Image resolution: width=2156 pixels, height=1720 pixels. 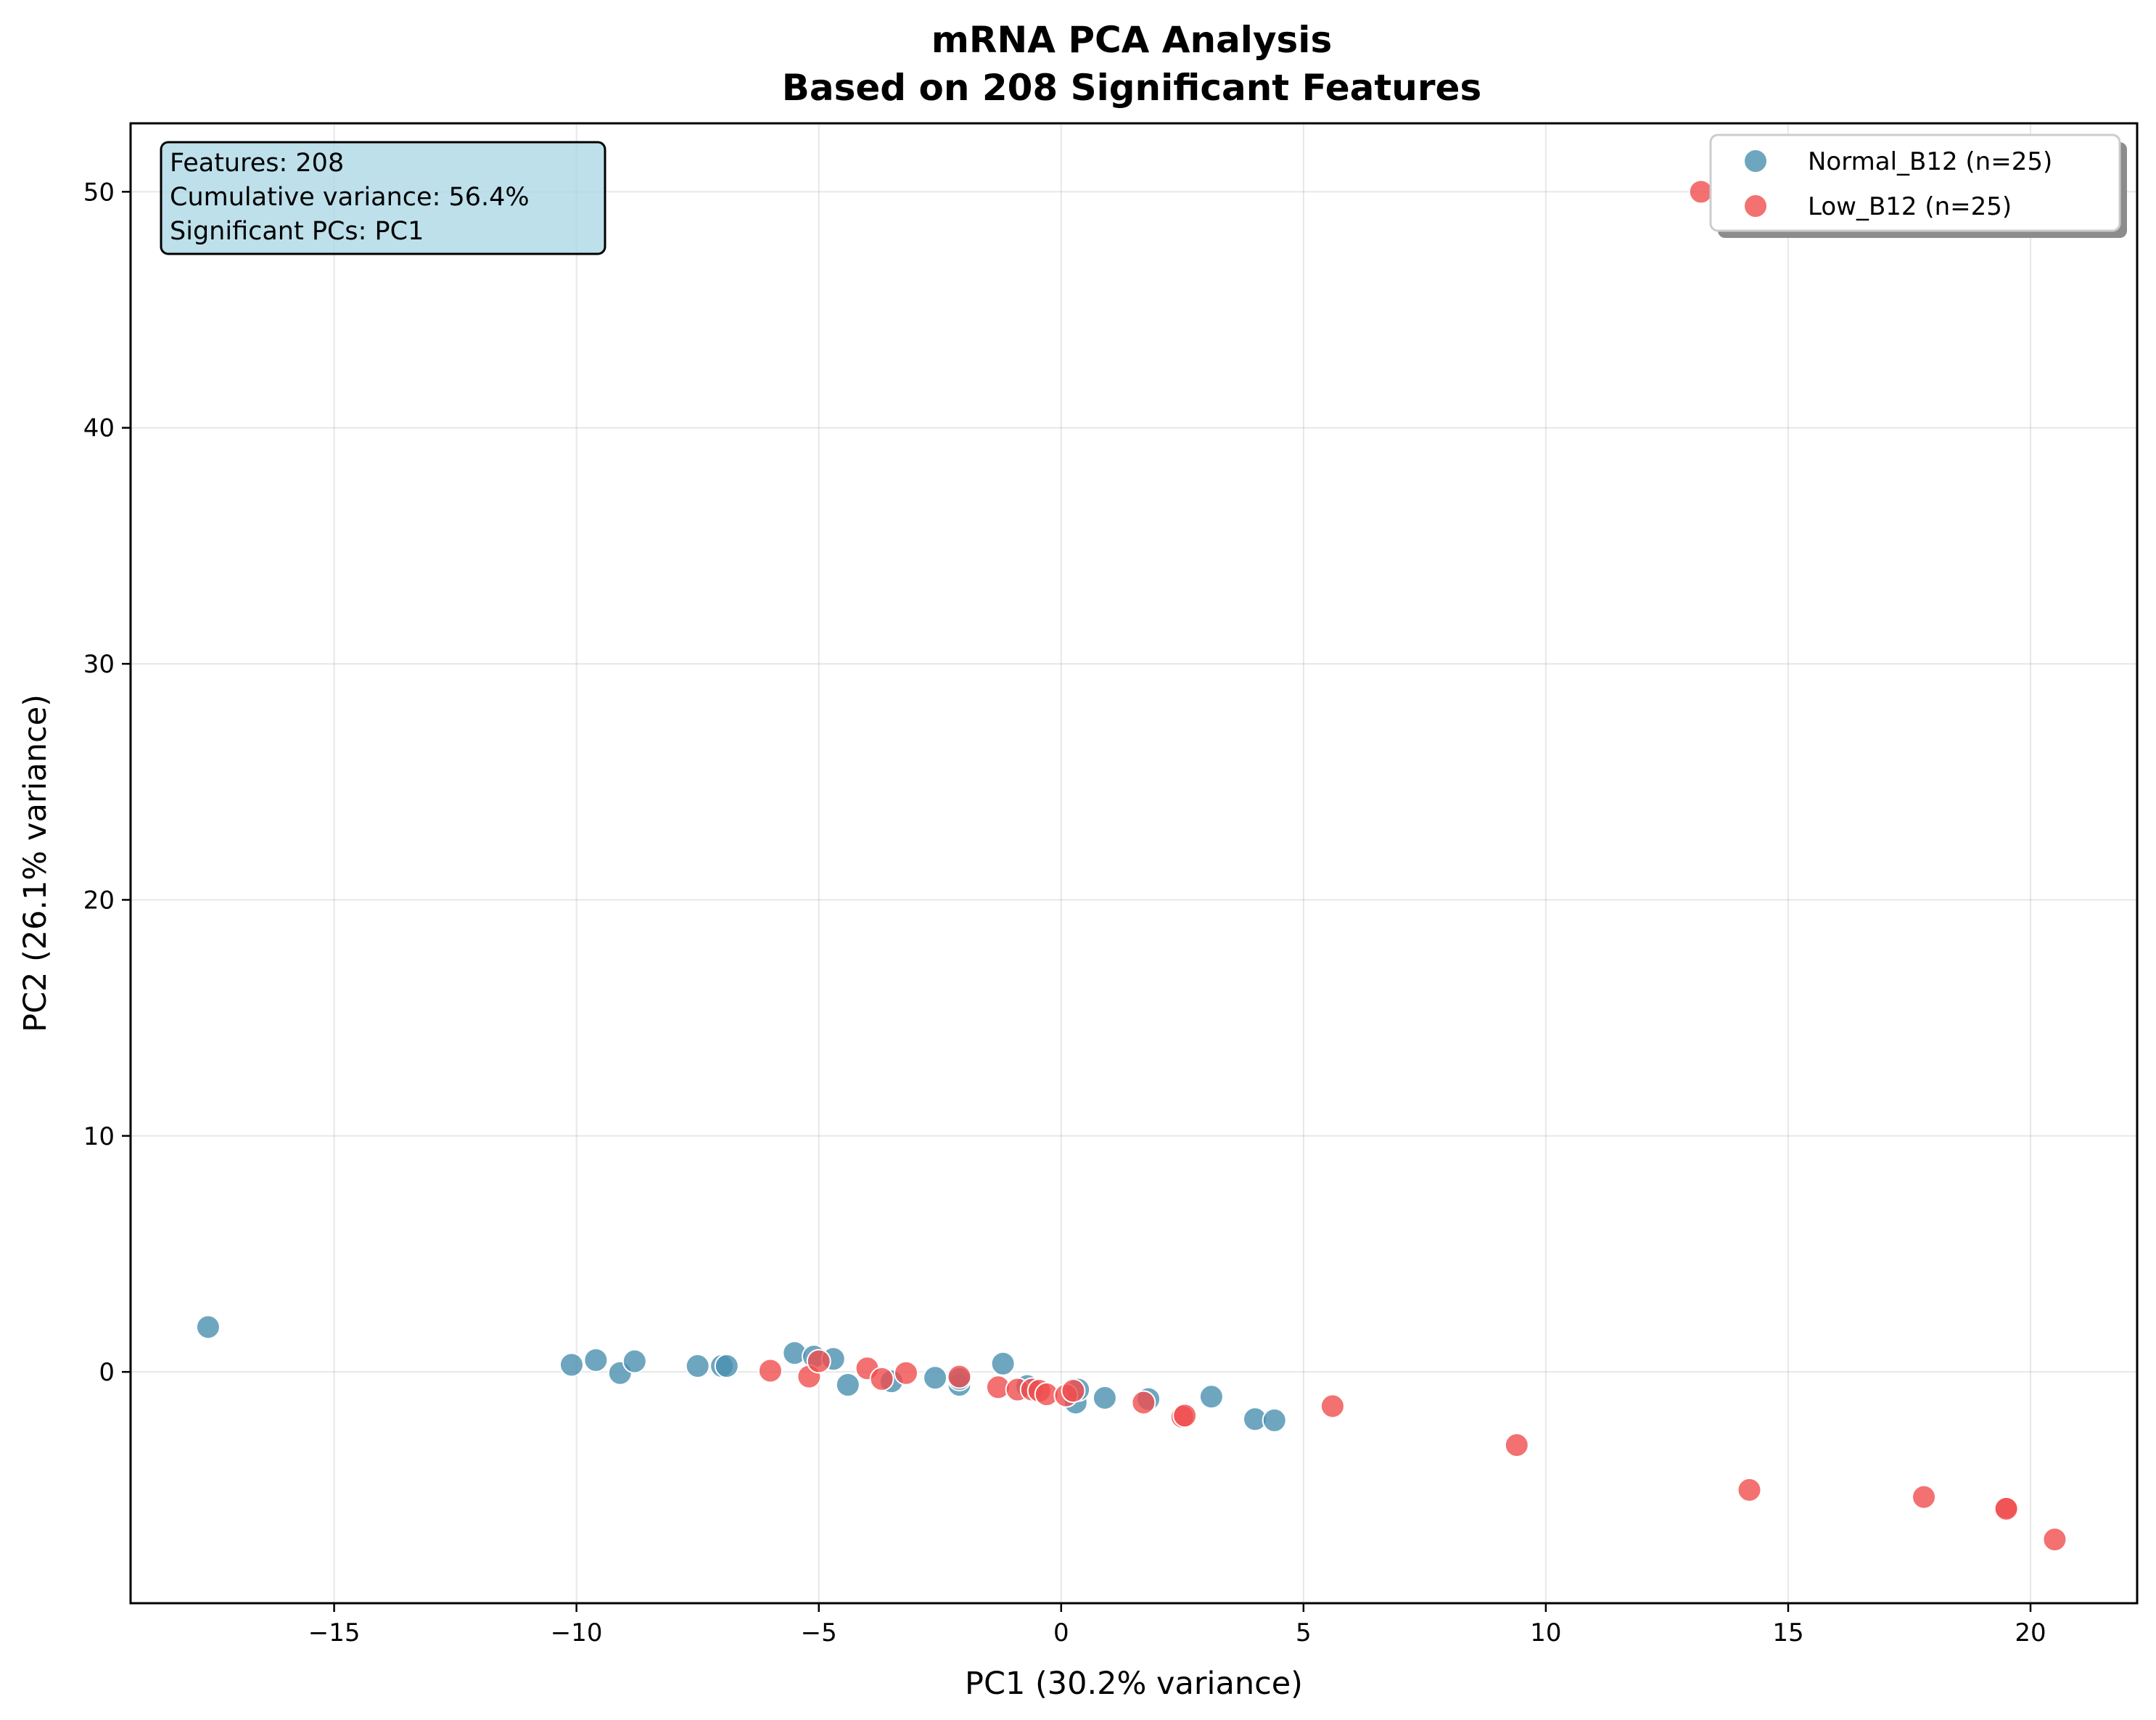 I want to click on chart-subtitle: Based on 208 Significant Features, so click(x=1131, y=88).